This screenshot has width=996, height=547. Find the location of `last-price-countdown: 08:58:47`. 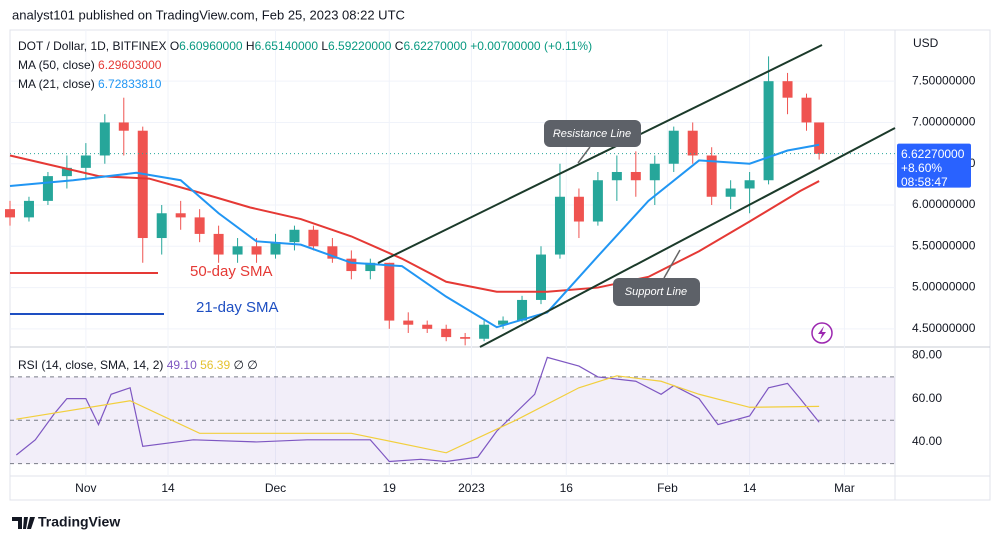

last-price-countdown: 08:58:47 is located at coordinates (924, 182).